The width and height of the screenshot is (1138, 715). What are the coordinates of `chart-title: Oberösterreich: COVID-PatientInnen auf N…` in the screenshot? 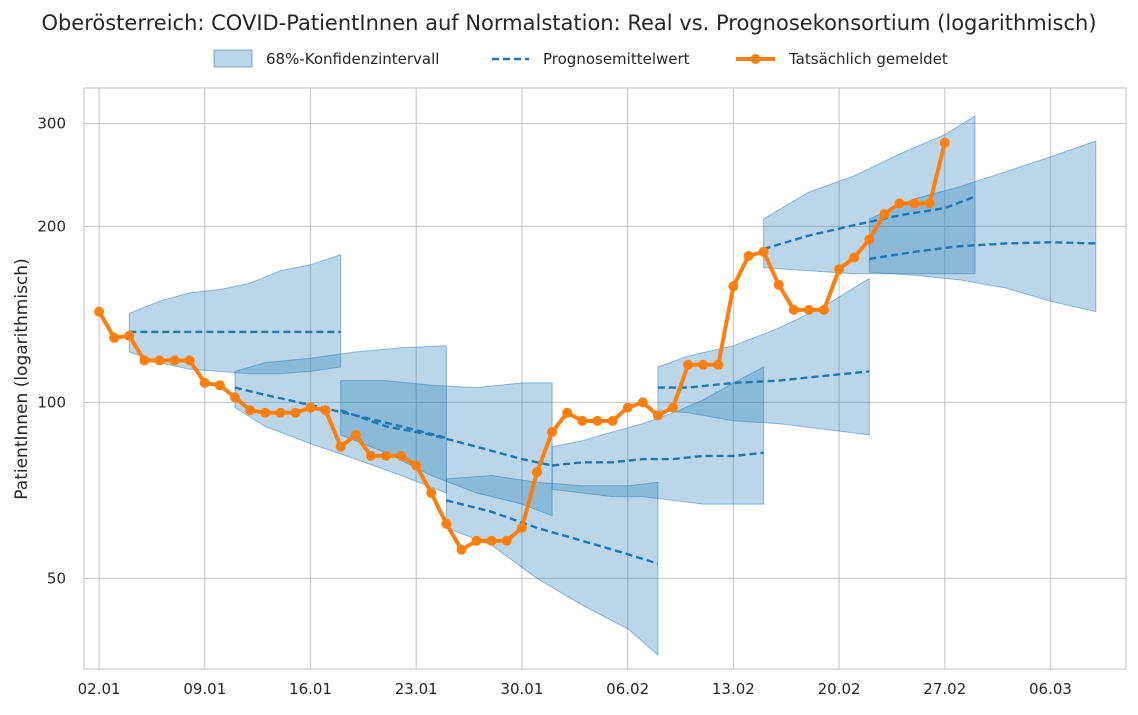 It's located at (568, 23).